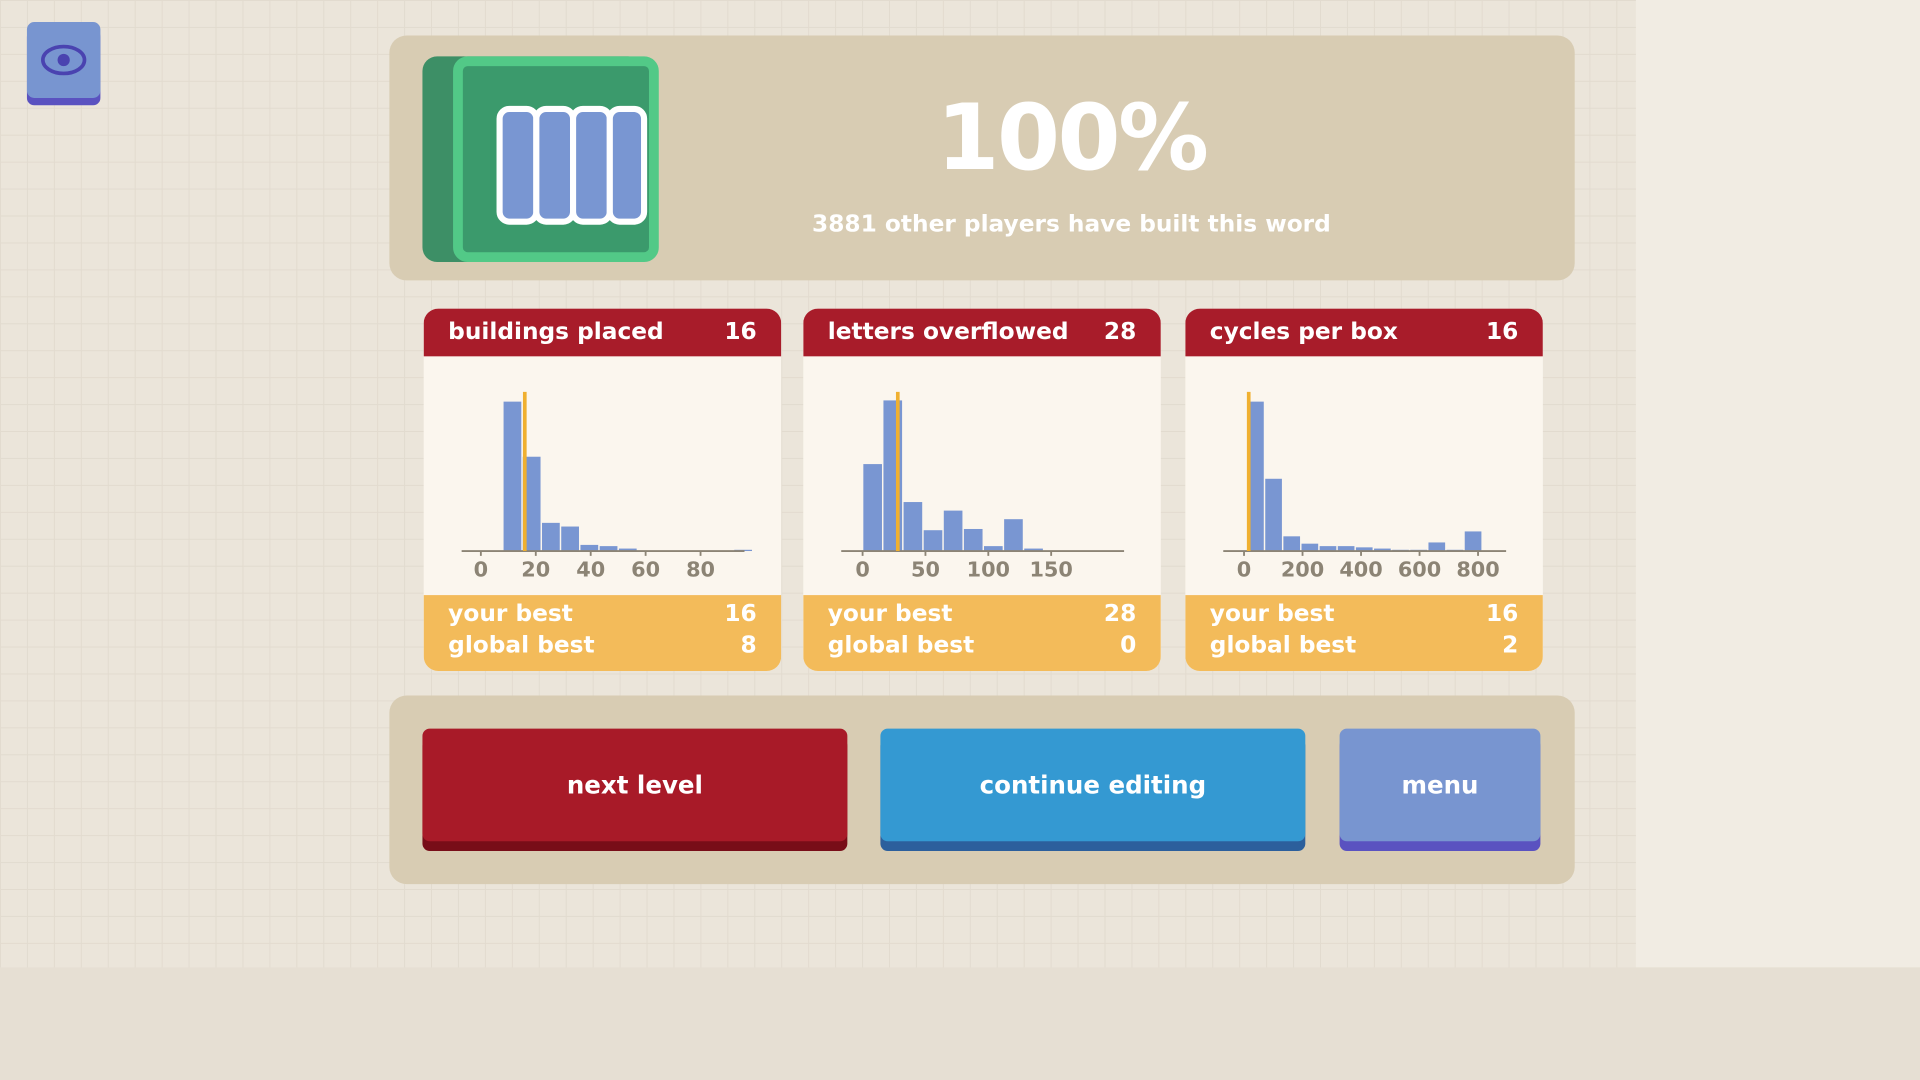 Image resolution: width=1920 pixels, height=1080 pixels. Describe the element at coordinates (700, 570) in the screenshot. I see `x-tick-label: 80` at that location.